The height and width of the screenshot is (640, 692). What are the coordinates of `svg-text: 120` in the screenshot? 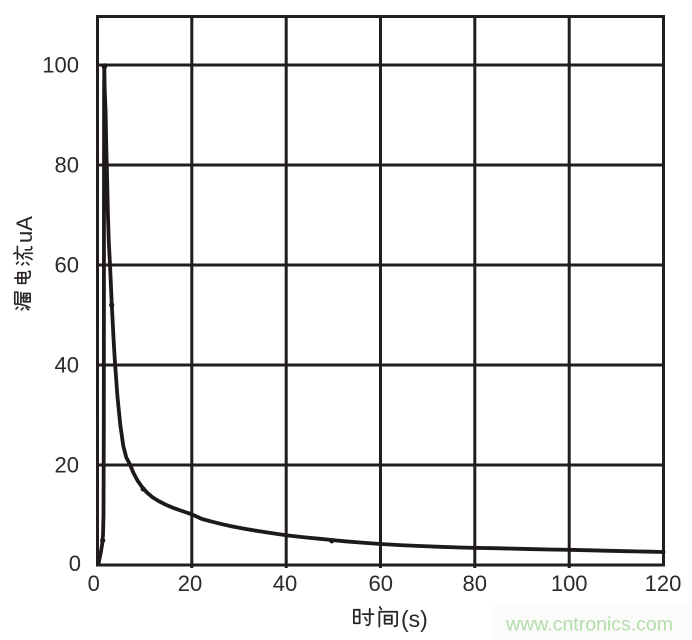 It's located at (663, 583).